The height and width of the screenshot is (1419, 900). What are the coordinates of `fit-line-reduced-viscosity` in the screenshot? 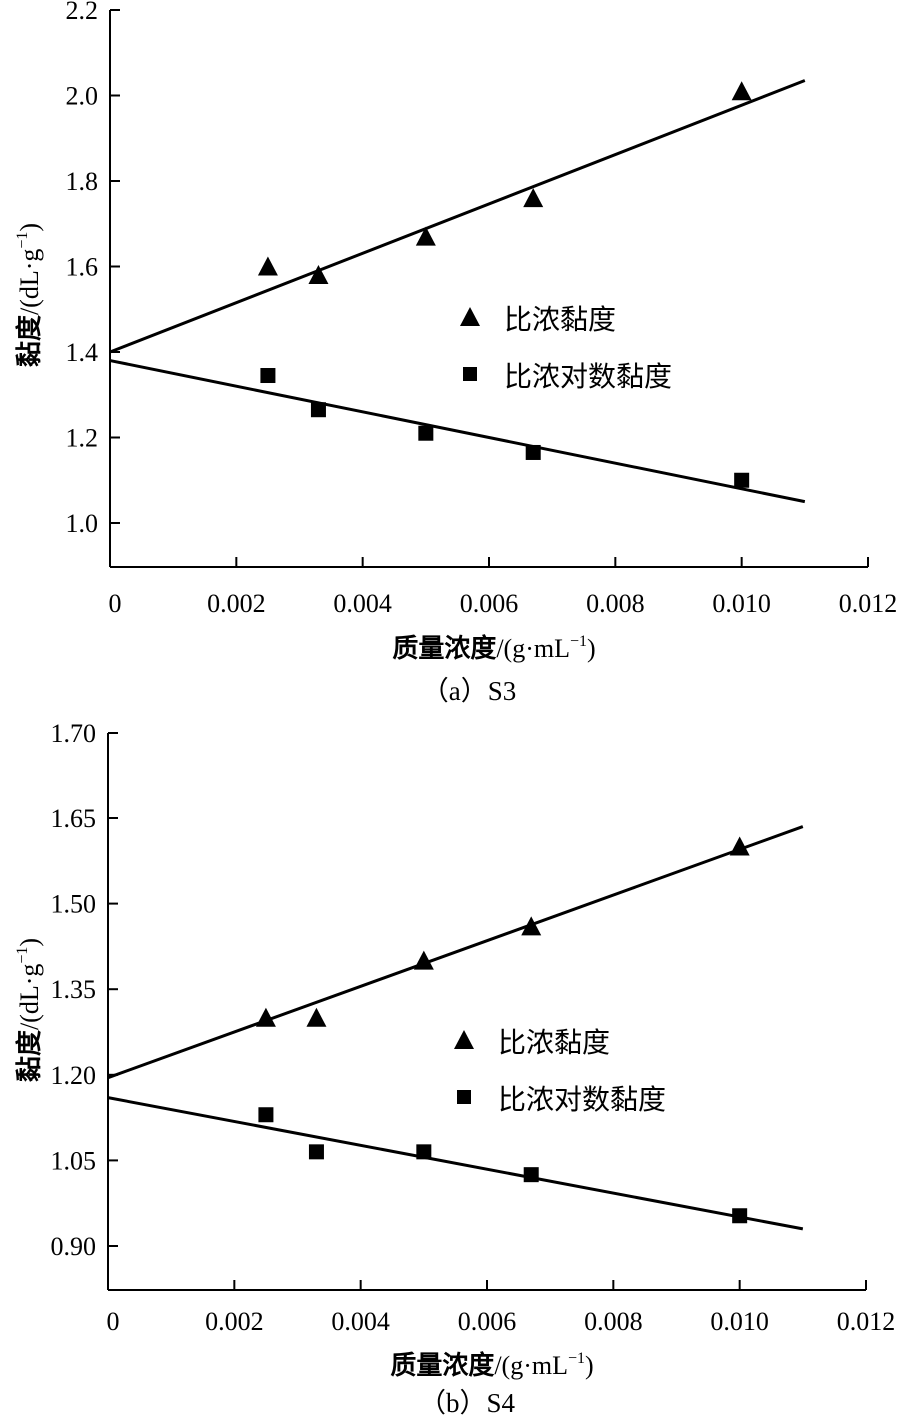 It's located at (455, 952).